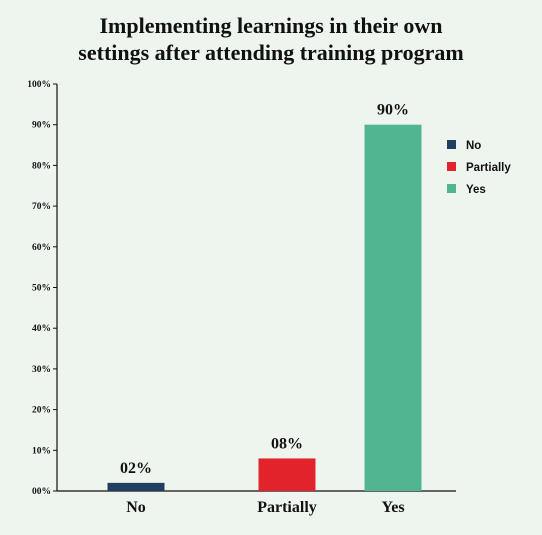  What do you see at coordinates (287, 507) in the screenshot?
I see `x-tick-label-partially: Partially` at bounding box center [287, 507].